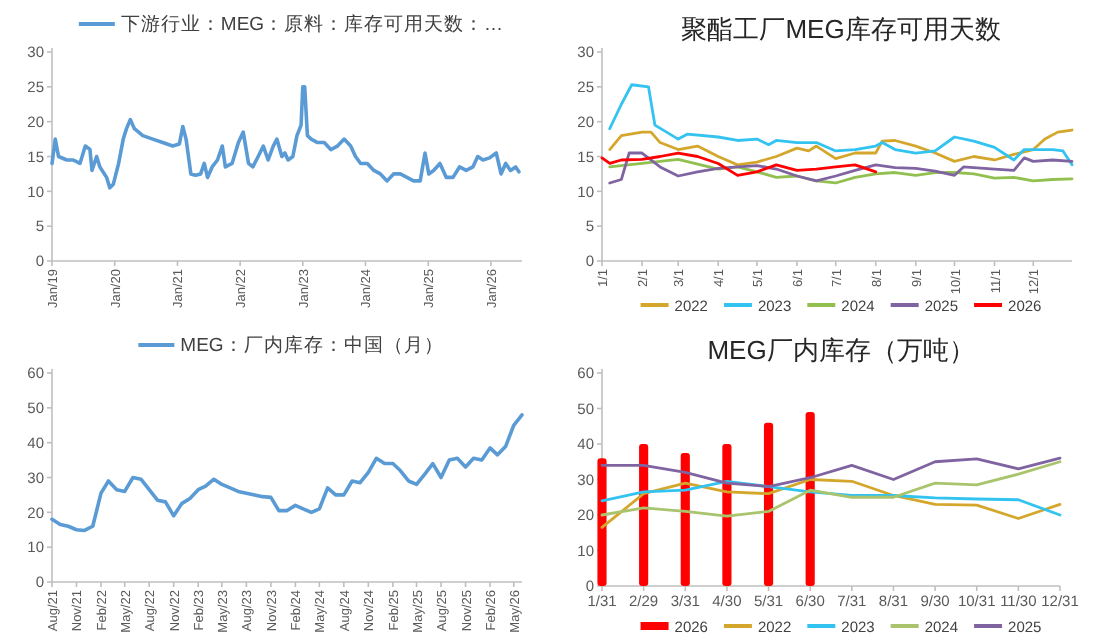 Image resolution: width=1100 pixels, height=642 pixels. What do you see at coordinates (841, 350) in the screenshot?
I see `chart-title: MEG厂内库存（万吨）` at bounding box center [841, 350].